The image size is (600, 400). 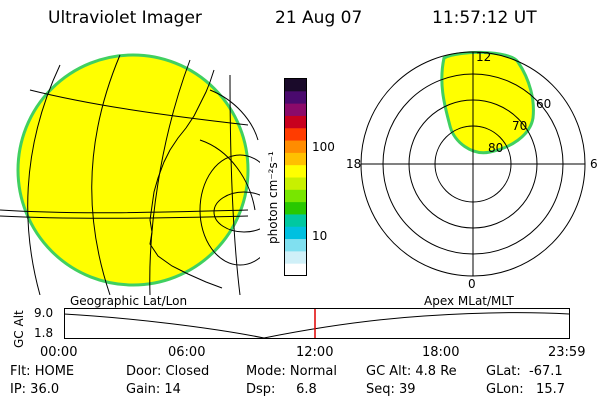 What do you see at coordinates (59, 352) in the screenshot?
I see `xtick-0000: 00:00` at bounding box center [59, 352].